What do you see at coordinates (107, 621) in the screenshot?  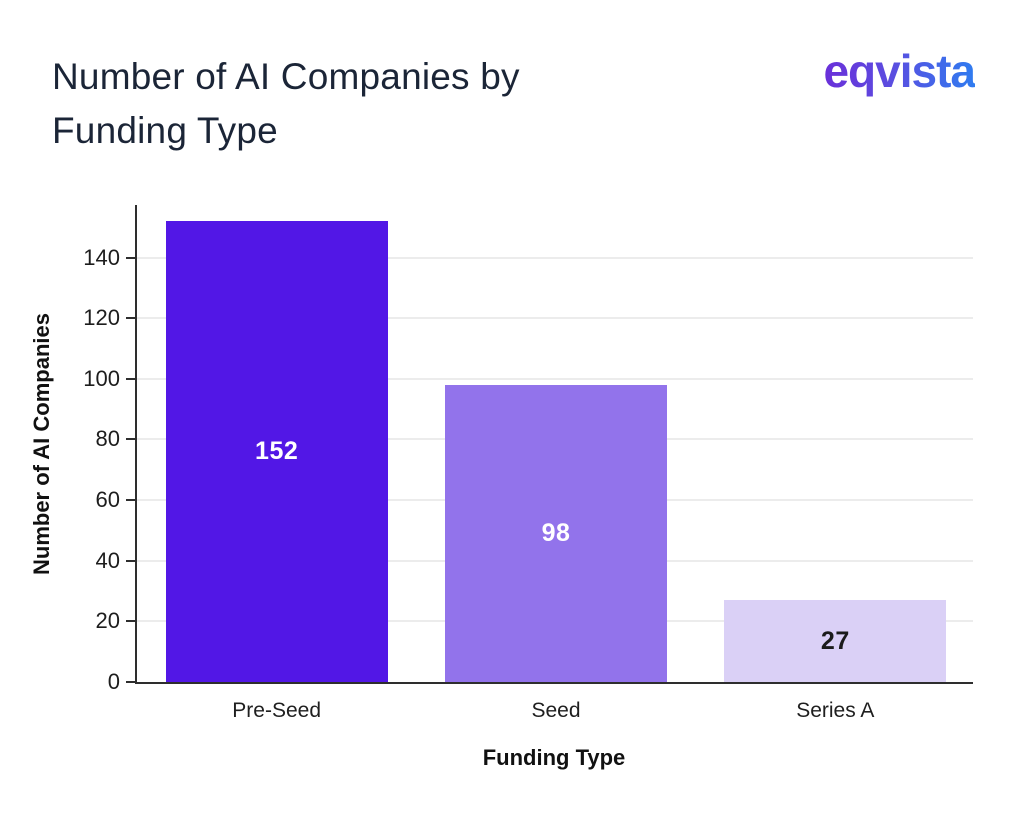 I see `y-tick-label-20: 20` at bounding box center [107, 621].